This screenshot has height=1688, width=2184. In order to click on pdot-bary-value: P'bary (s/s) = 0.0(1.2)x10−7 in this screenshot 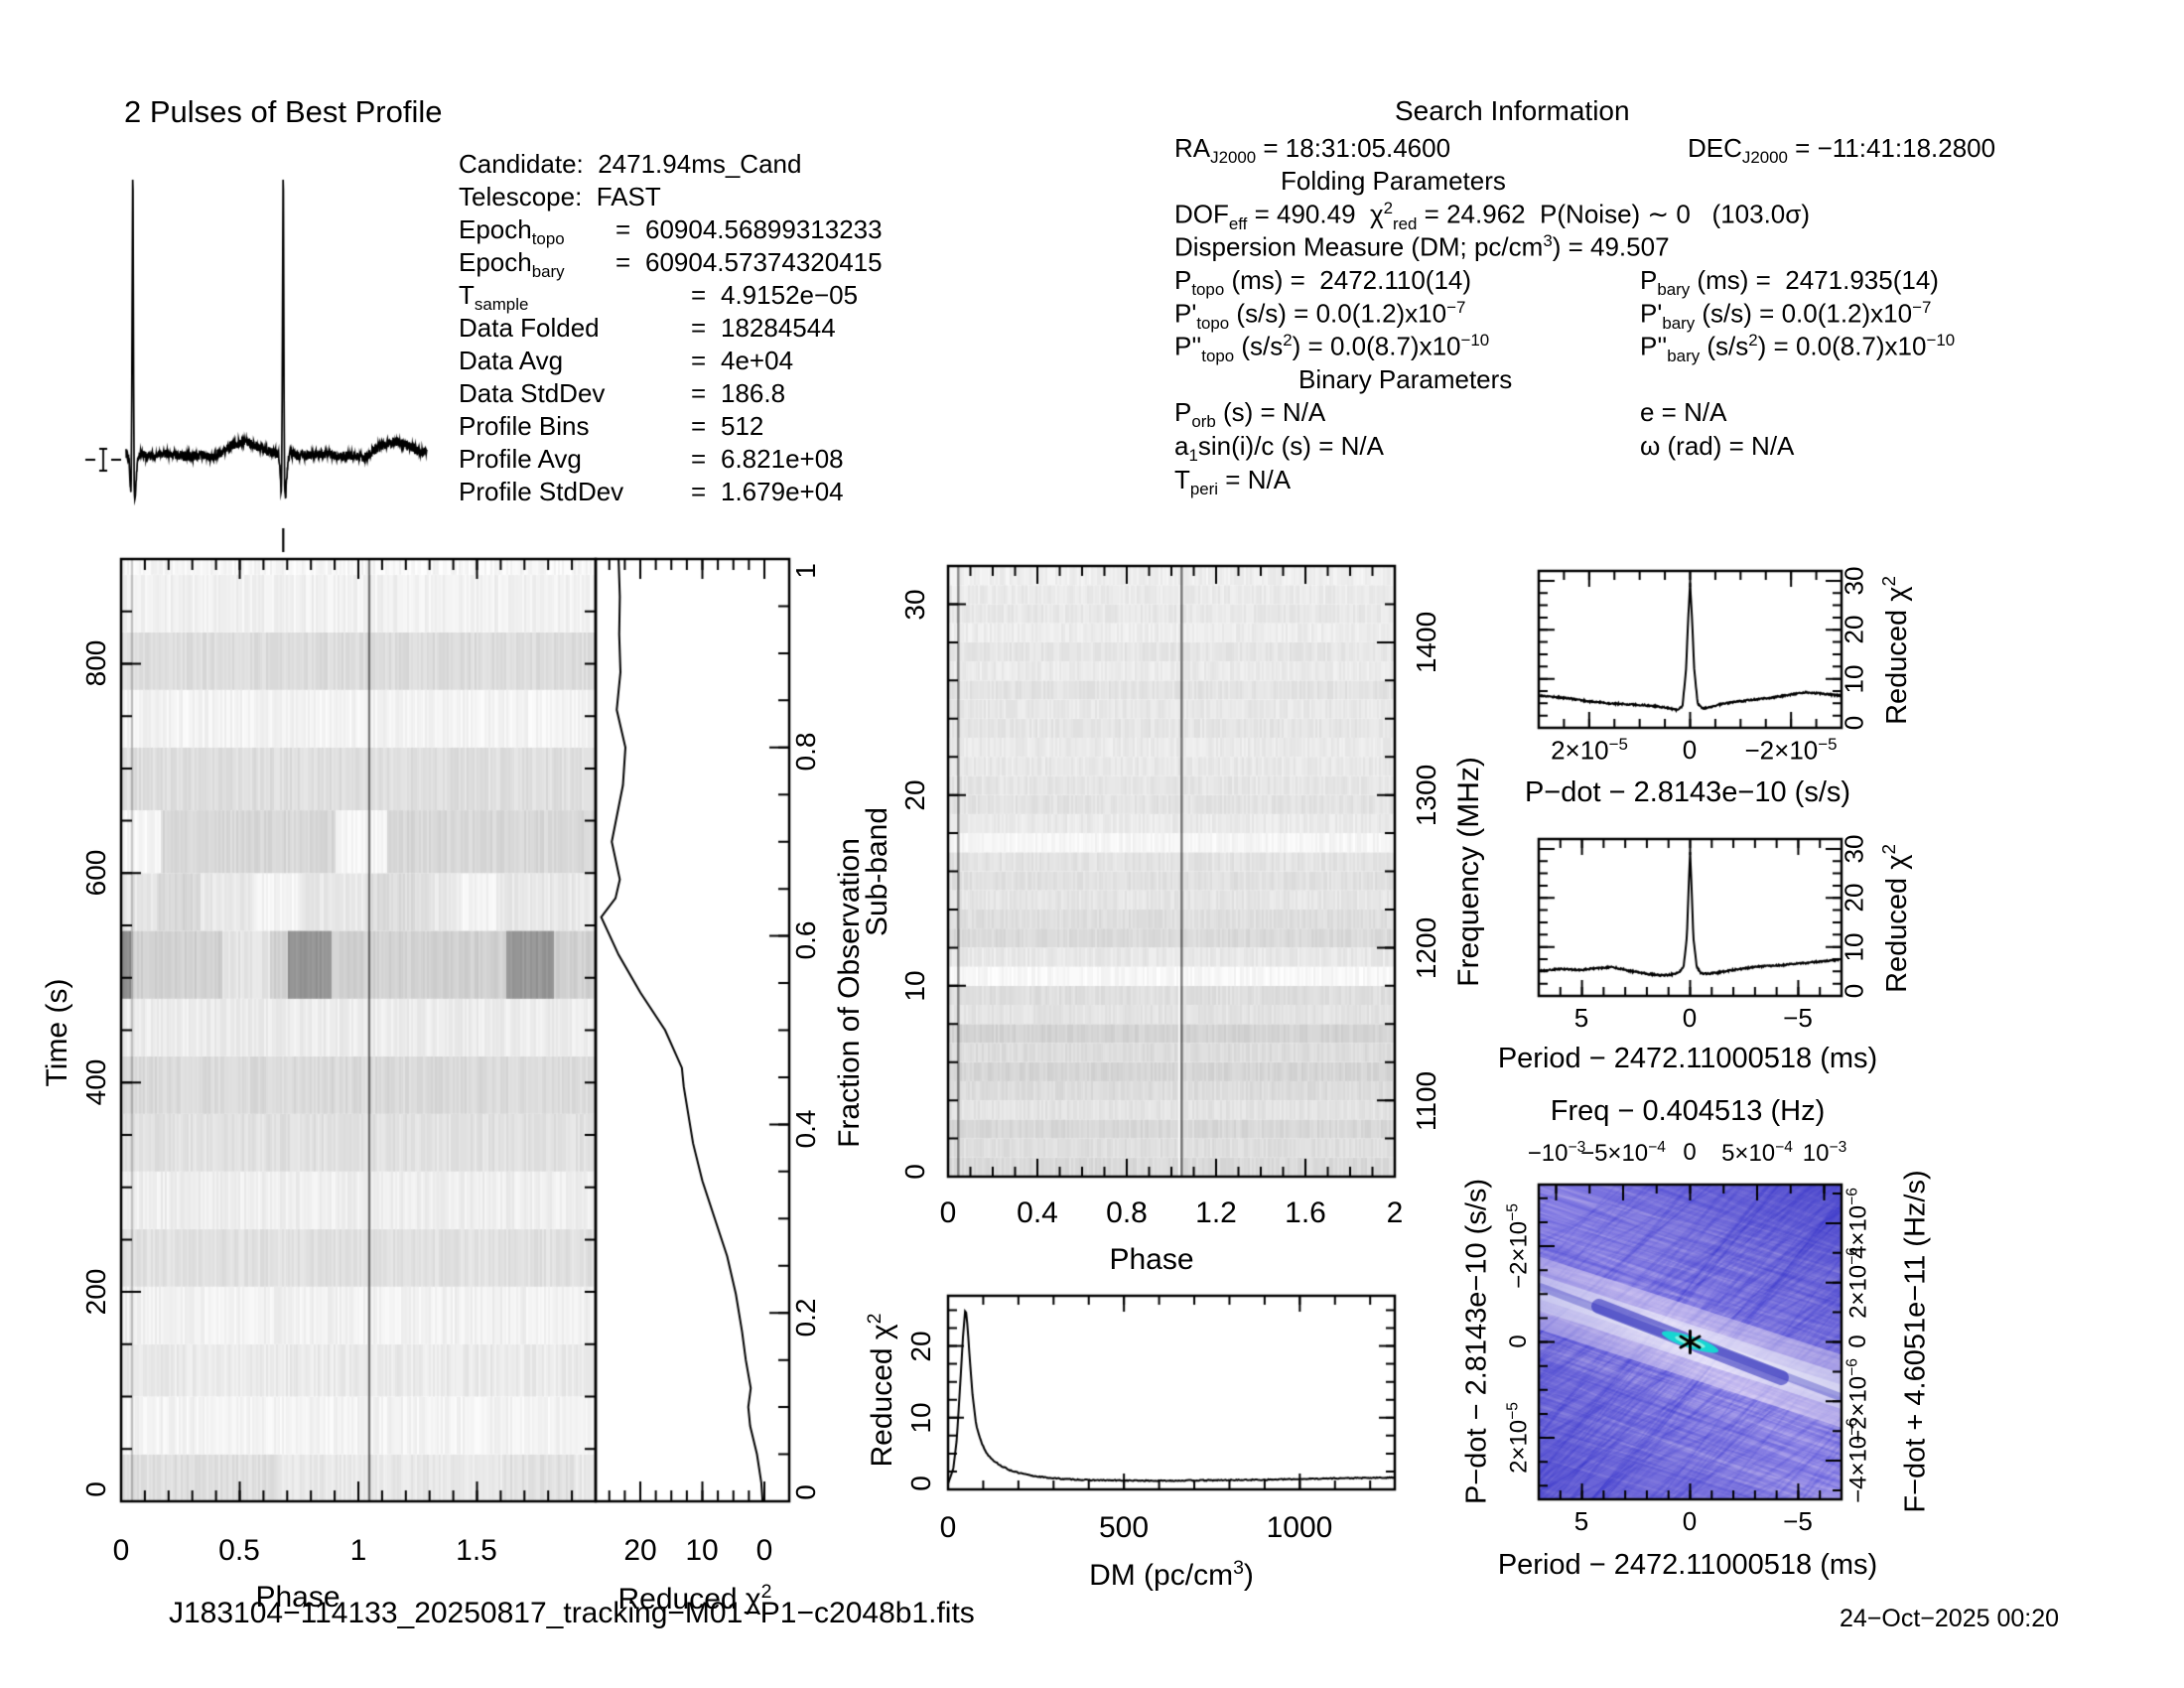, I will do `click(1786, 315)`.